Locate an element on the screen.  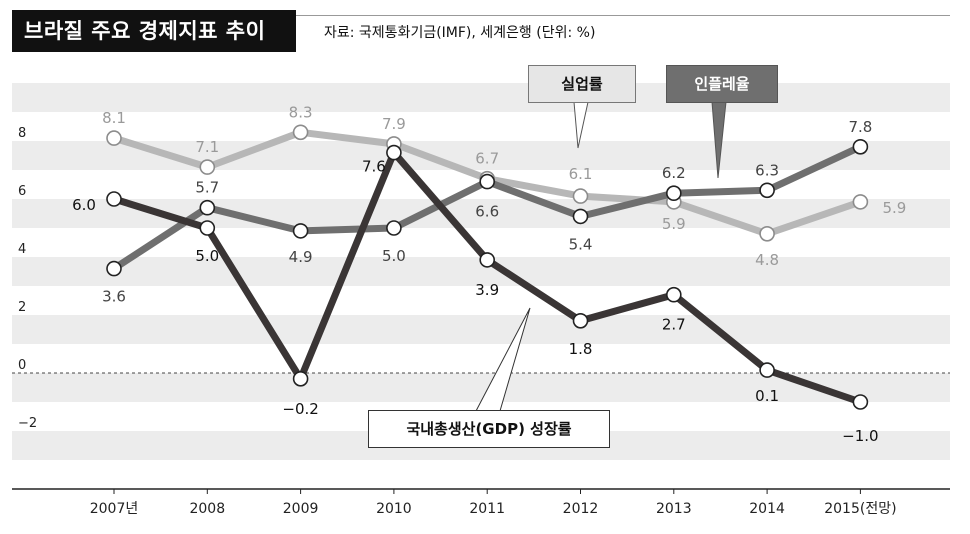
data-label-unemployment: 6.1 is located at coordinates (581, 174).